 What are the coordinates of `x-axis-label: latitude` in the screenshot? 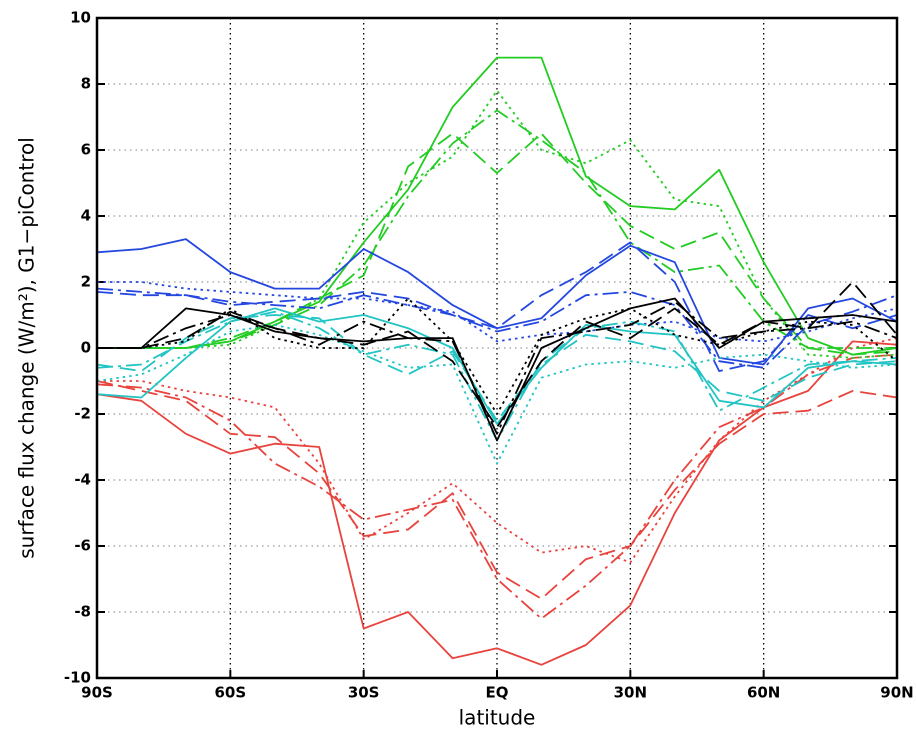 It's located at (497, 718).